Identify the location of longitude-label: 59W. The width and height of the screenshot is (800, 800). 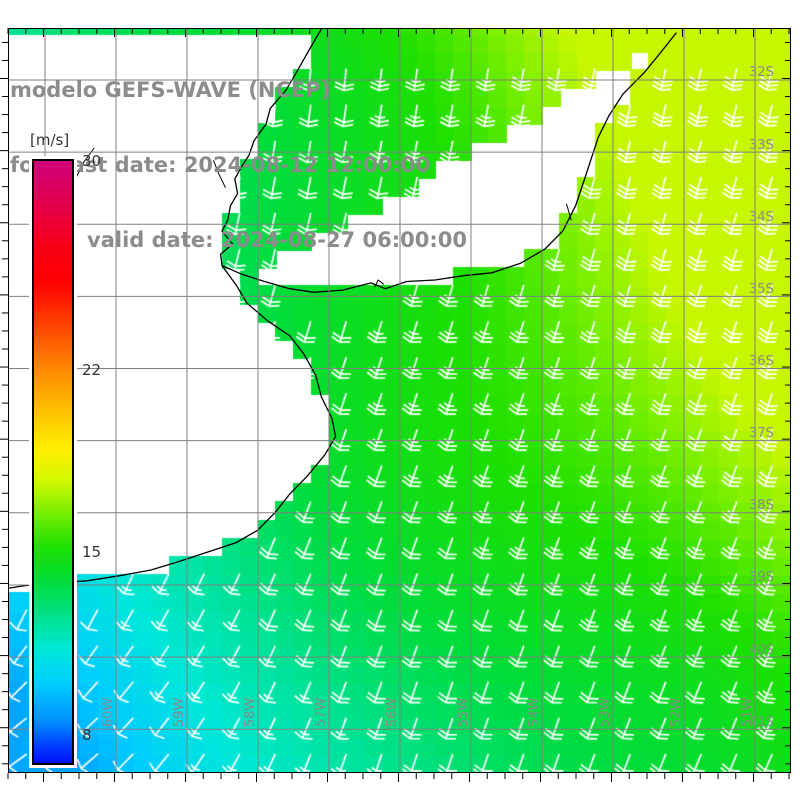
(179, 712).